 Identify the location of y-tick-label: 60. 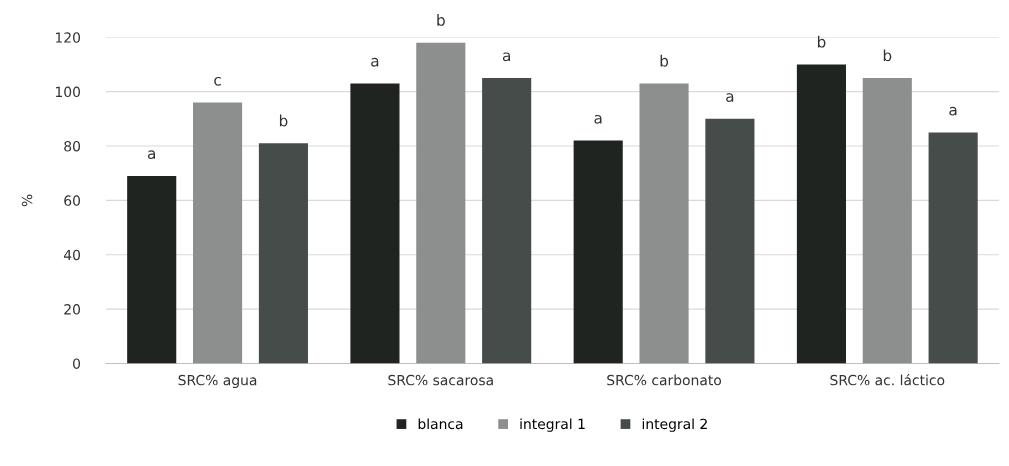
(72, 200).